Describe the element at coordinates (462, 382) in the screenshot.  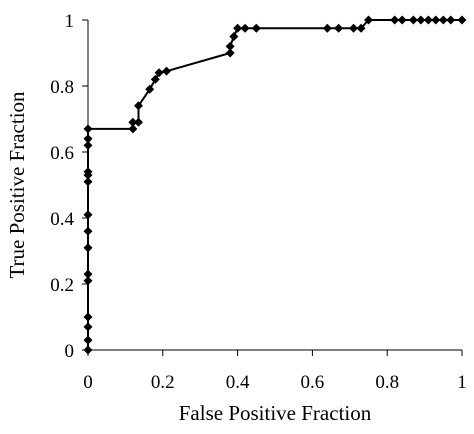
I see `x-tick-label: 1` at that location.